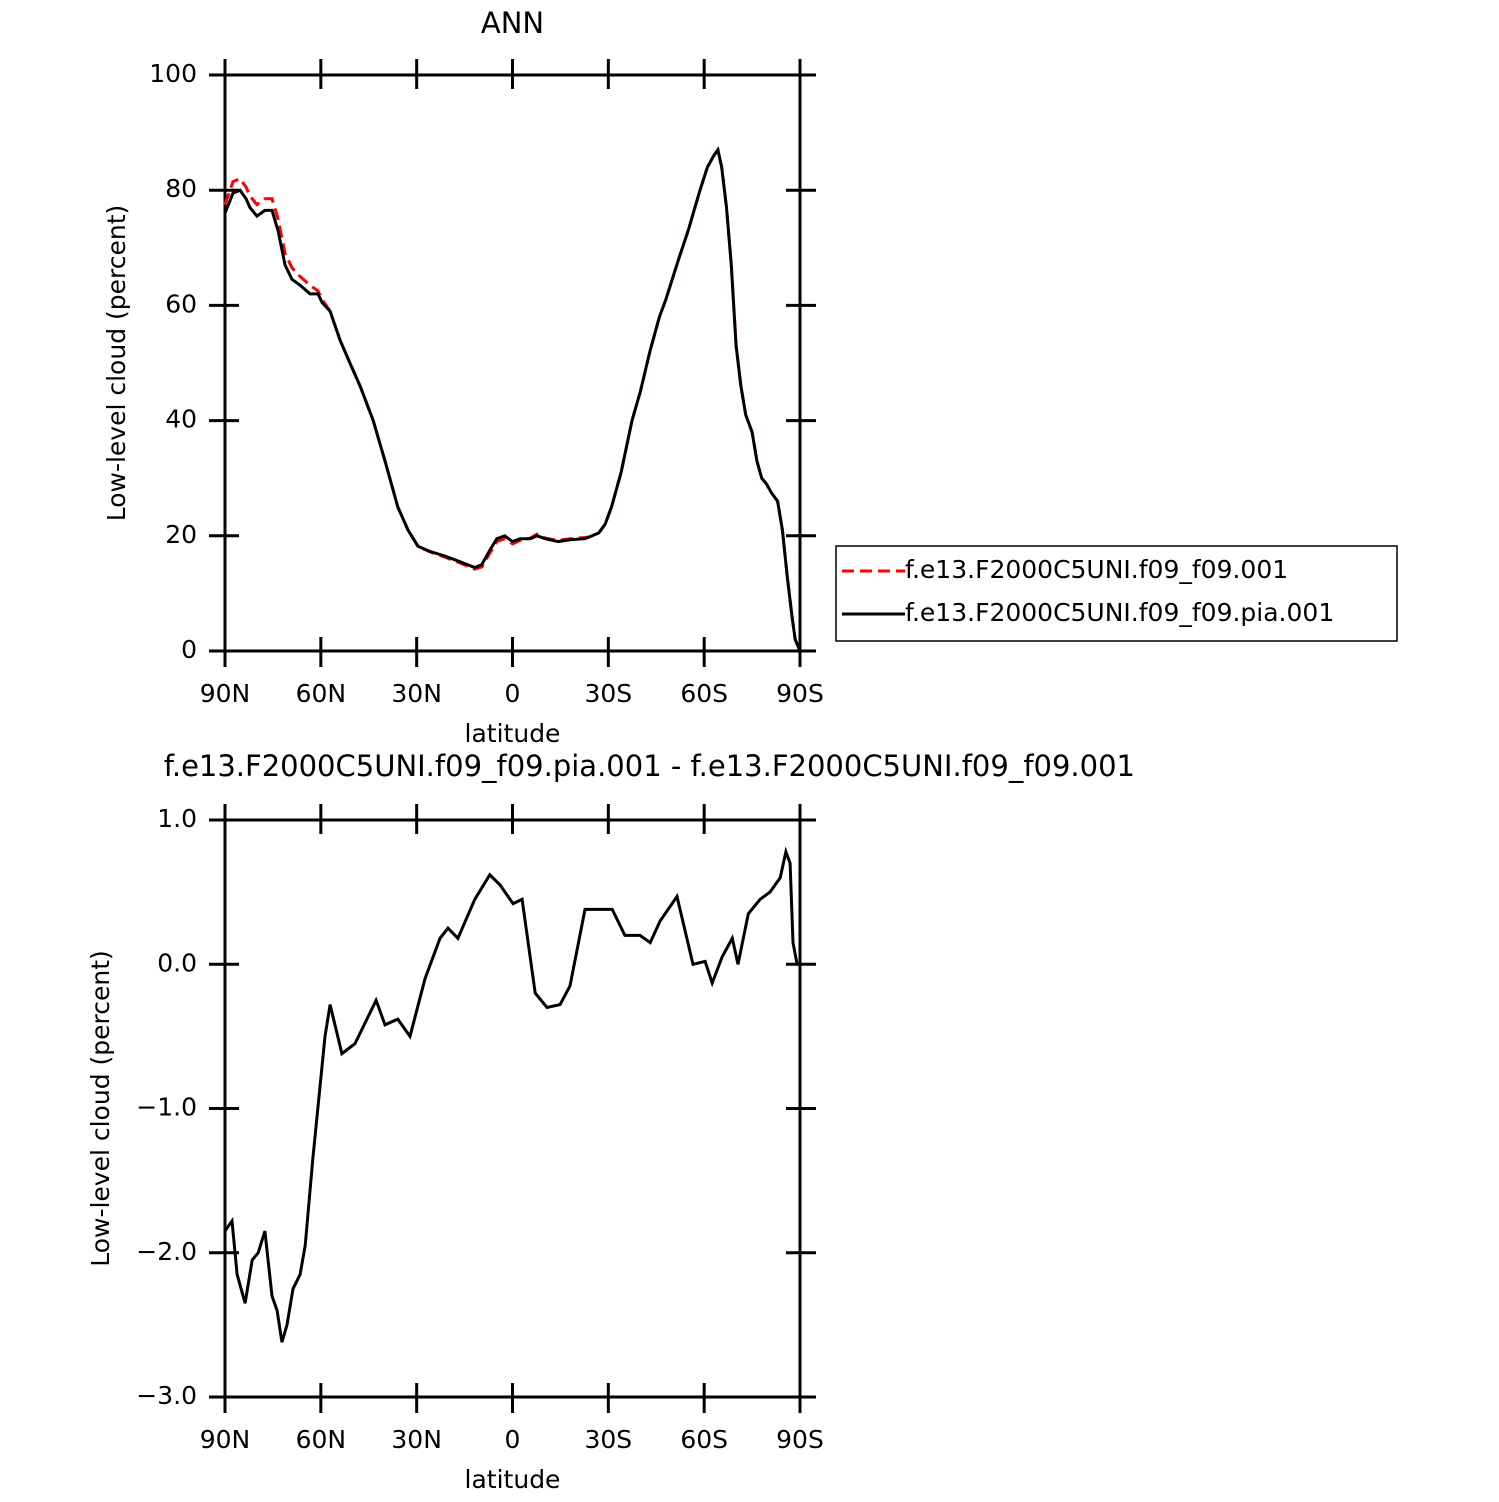 This screenshot has height=1502, width=1499. What do you see at coordinates (177, 962) in the screenshot?
I see `y-tick-label: 0.0` at bounding box center [177, 962].